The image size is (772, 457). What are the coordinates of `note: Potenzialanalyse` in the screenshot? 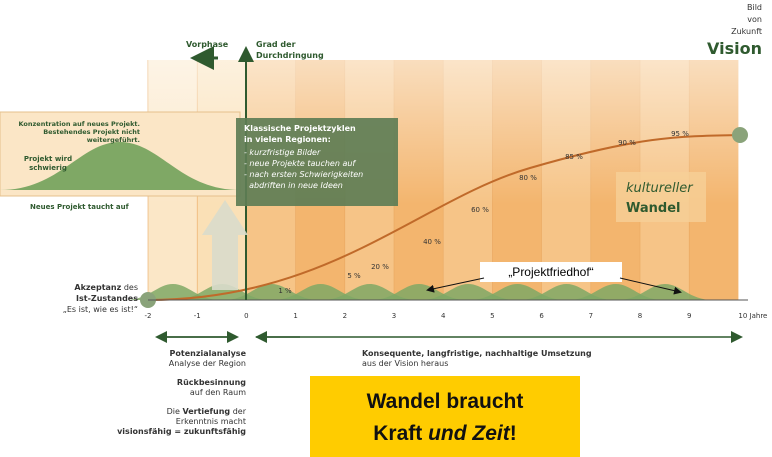 It's located at (208, 353).